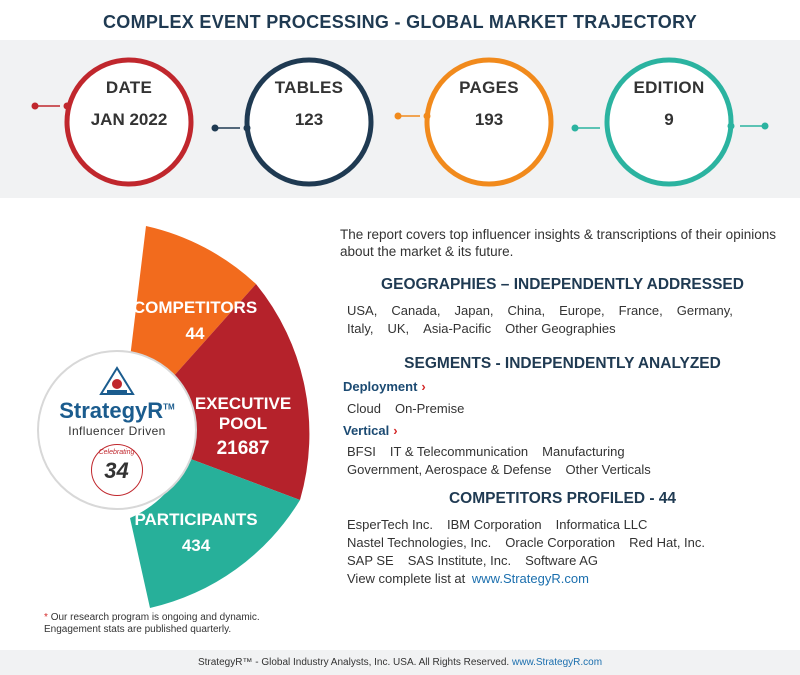 Image resolution: width=800 pixels, height=675 pixels. What do you see at coordinates (530, 578) in the screenshot?
I see `view-list-link: www.StrategyR.com` at bounding box center [530, 578].